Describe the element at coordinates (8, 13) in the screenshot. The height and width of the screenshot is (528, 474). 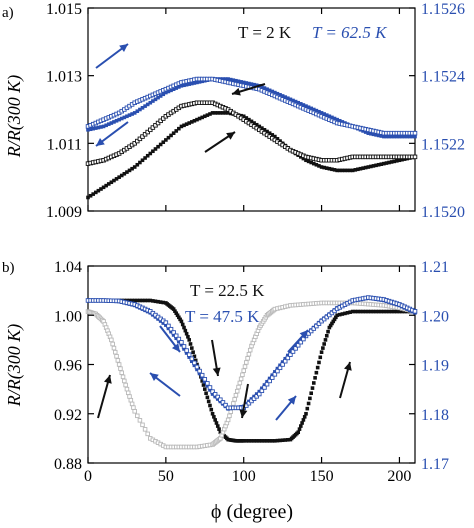
I see `panel-a-label: a)` at that location.